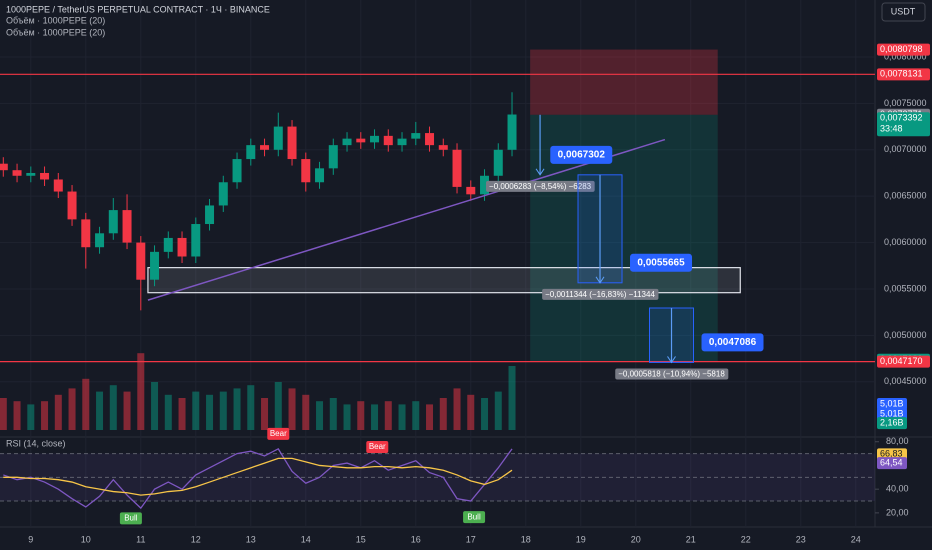 The height and width of the screenshot is (550, 932). What do you see at coordinates (251, 539) in the screenshot?
I see `x-tick-label: 13` at bounding box center [251, 539].